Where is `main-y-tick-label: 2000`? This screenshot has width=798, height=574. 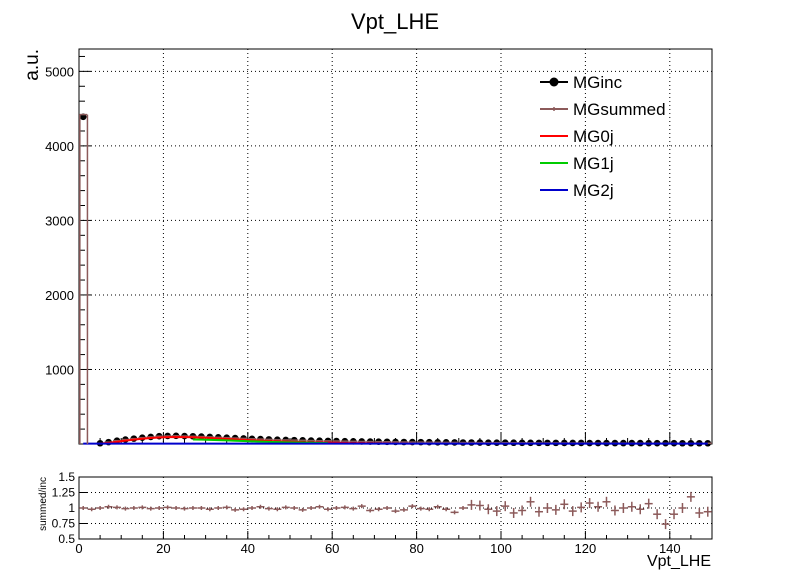 main-y-tick-label: 2000 is located at coordinates (59, 295).